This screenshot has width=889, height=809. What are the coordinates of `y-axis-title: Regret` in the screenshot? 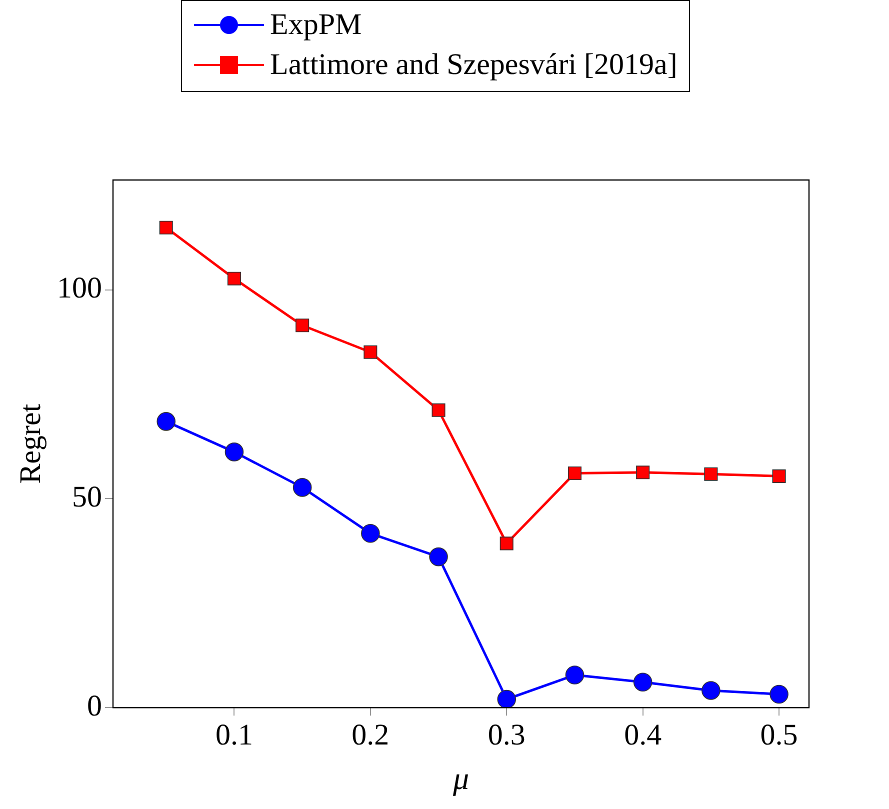 It's located at (30, 443).